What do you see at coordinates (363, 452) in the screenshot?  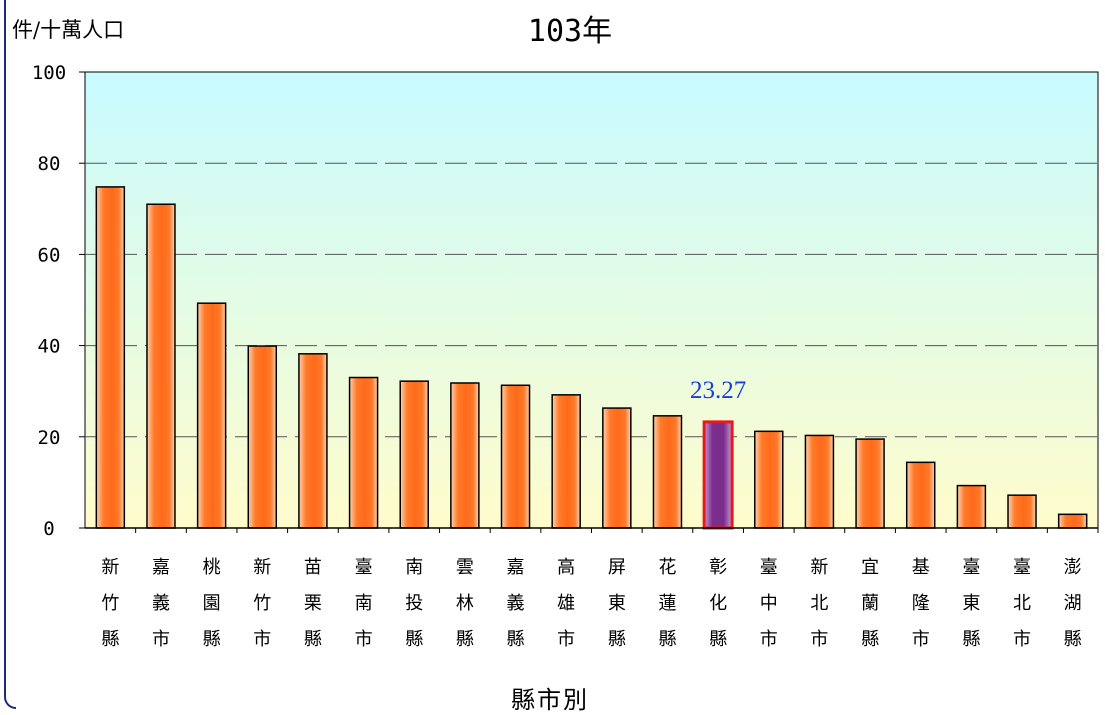 I see `bar-臺南市` at bounding box center [363, 452].